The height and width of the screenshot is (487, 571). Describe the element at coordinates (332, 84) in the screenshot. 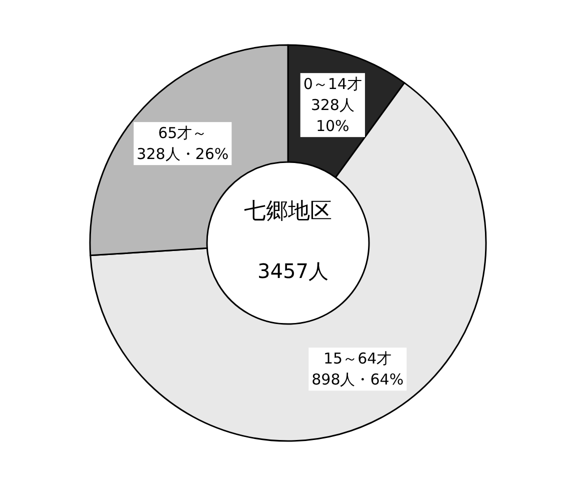

I see `slice-label: 0～14才` at that location.